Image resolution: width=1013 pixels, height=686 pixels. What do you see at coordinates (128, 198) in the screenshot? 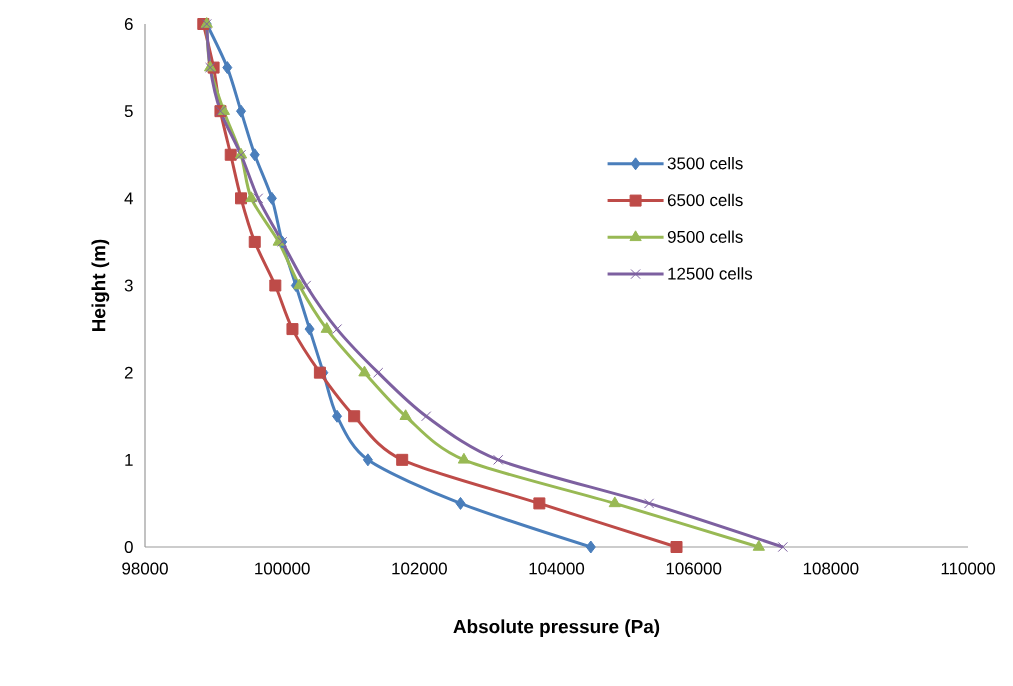
I see `y-tick-label: 4` at bounding box center [128, 198].